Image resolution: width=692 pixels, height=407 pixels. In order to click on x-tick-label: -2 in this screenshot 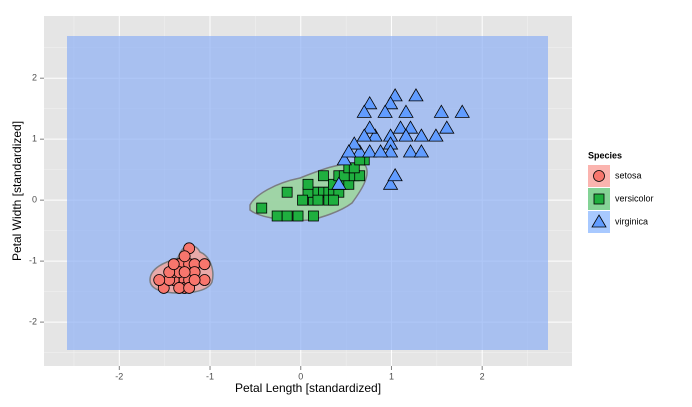, I will do `click(119, 376)`.